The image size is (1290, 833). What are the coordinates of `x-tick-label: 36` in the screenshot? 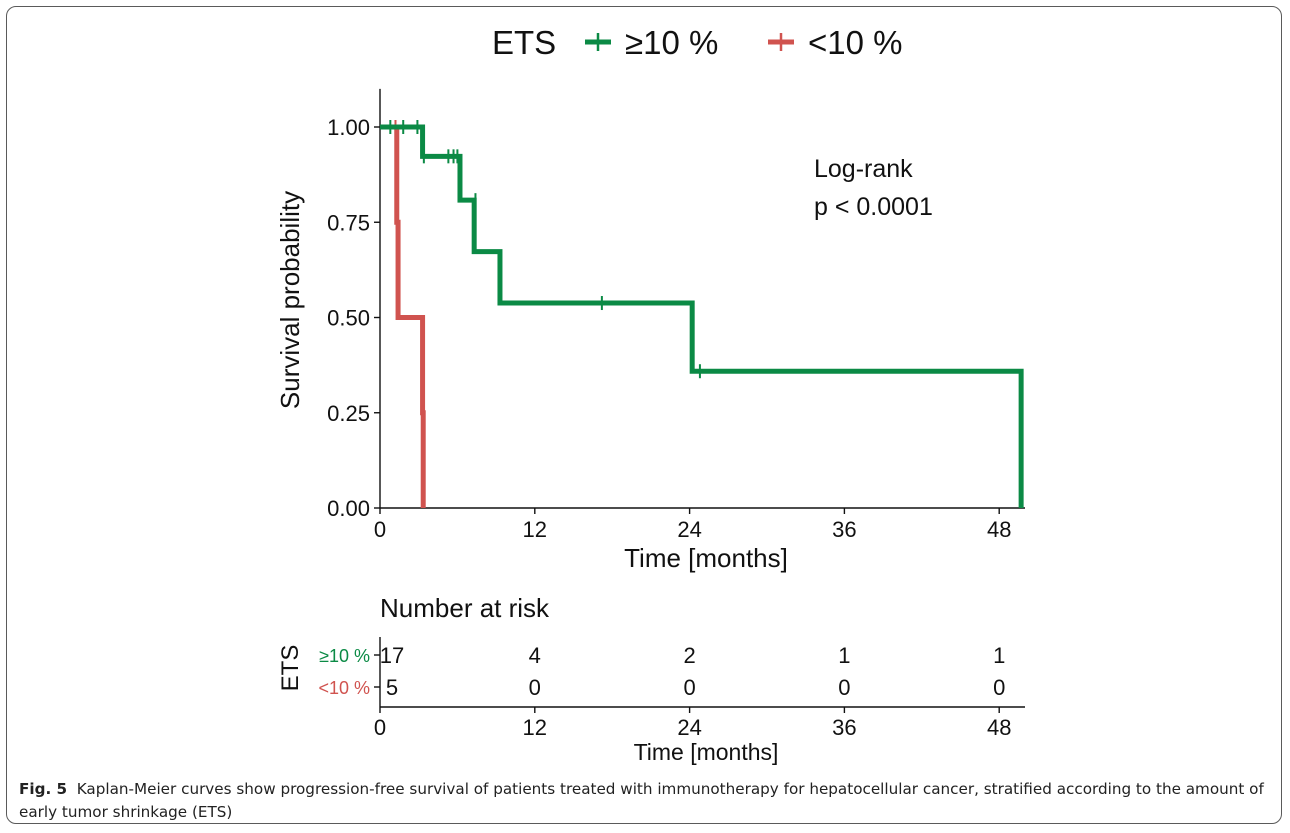 It's located at (844, 529).